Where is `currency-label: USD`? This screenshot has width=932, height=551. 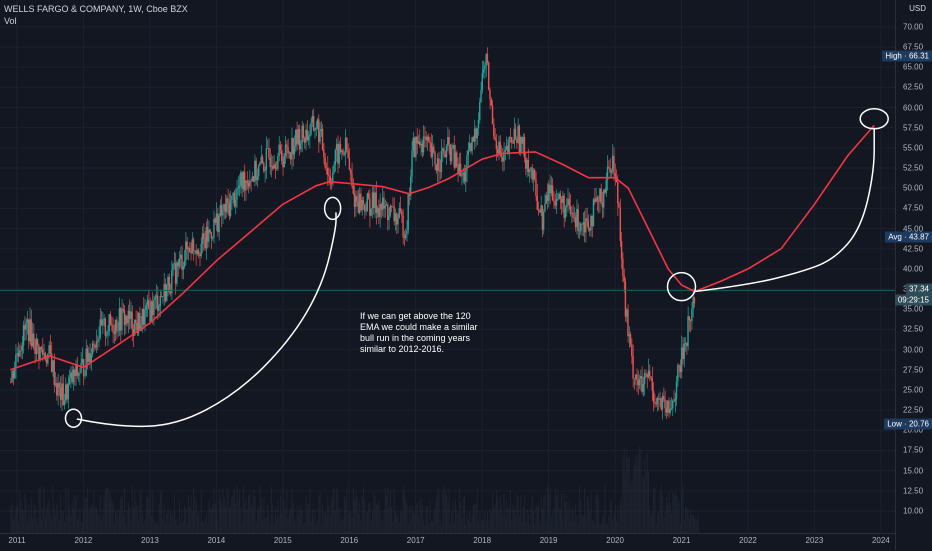 currency-label: USD is located at coordinates (917, 8).